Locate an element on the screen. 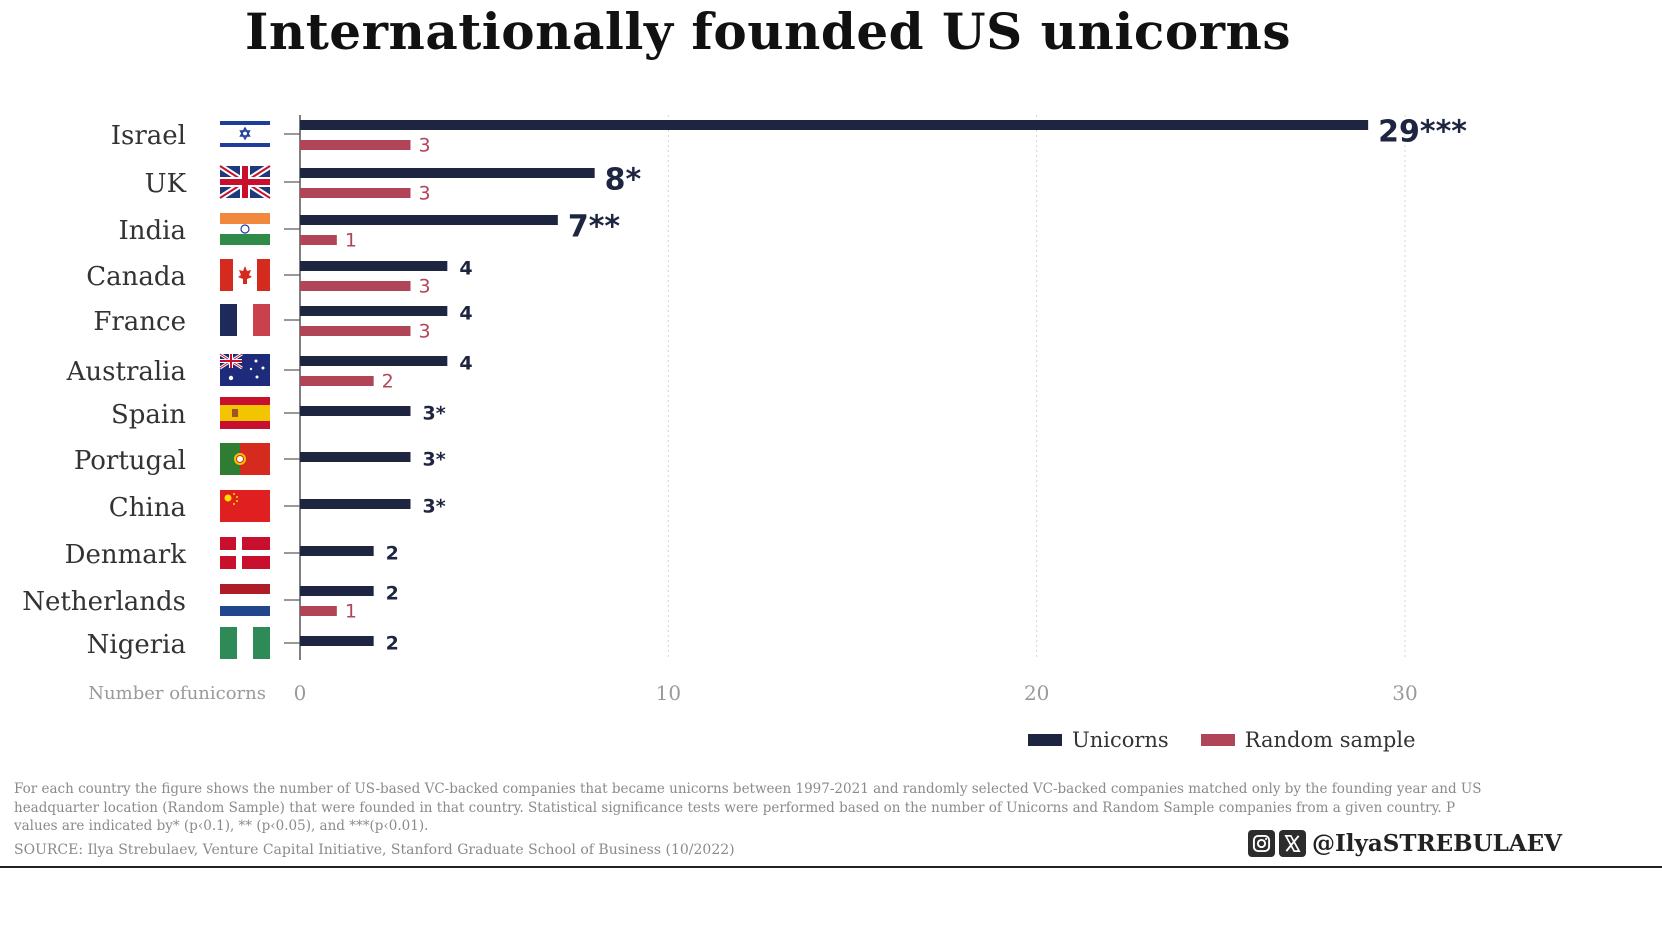  category-label: Netherlands is located at coordinates (104, 602).